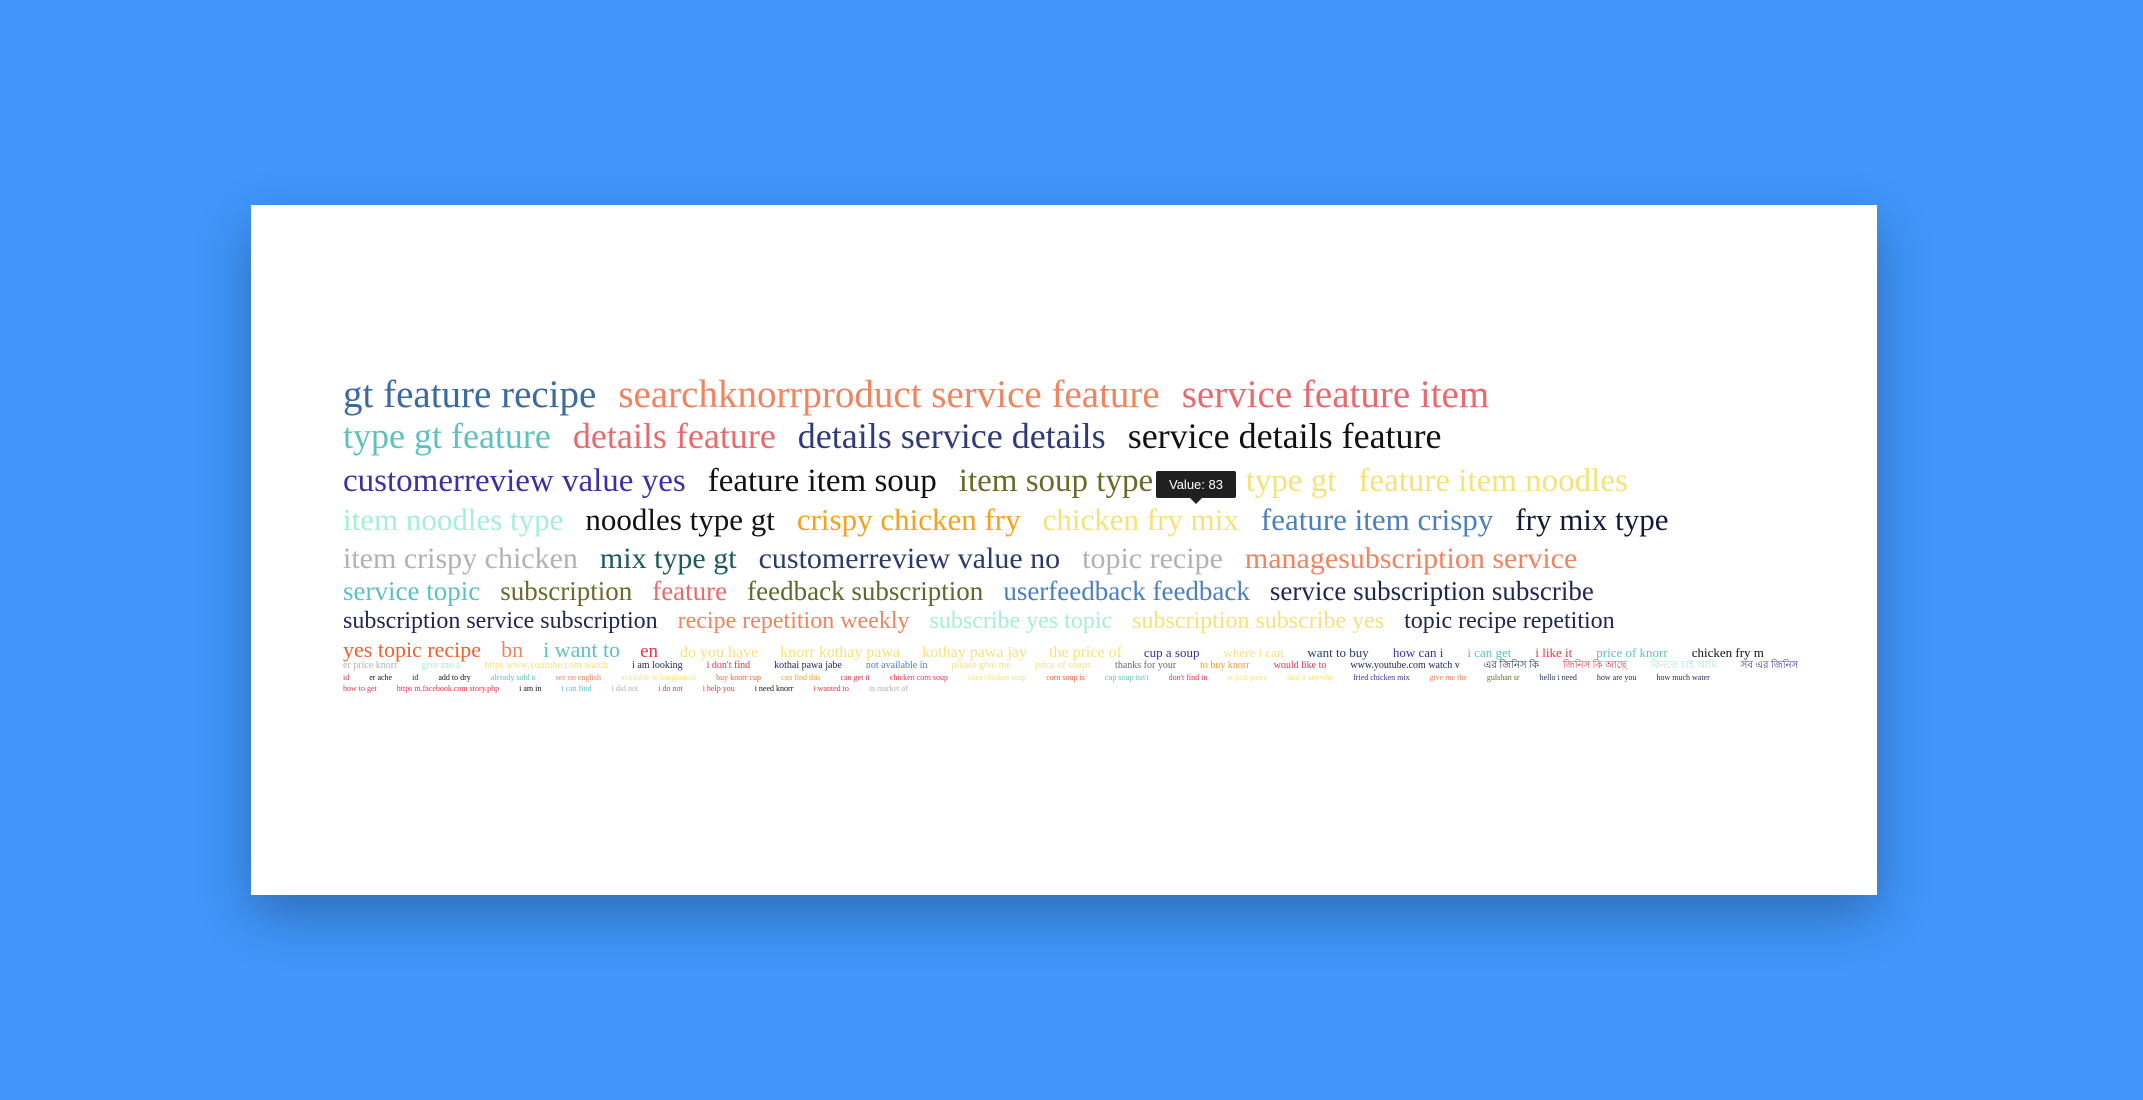  I want to click on word-cloud-word: service topic, so click(412, 591).